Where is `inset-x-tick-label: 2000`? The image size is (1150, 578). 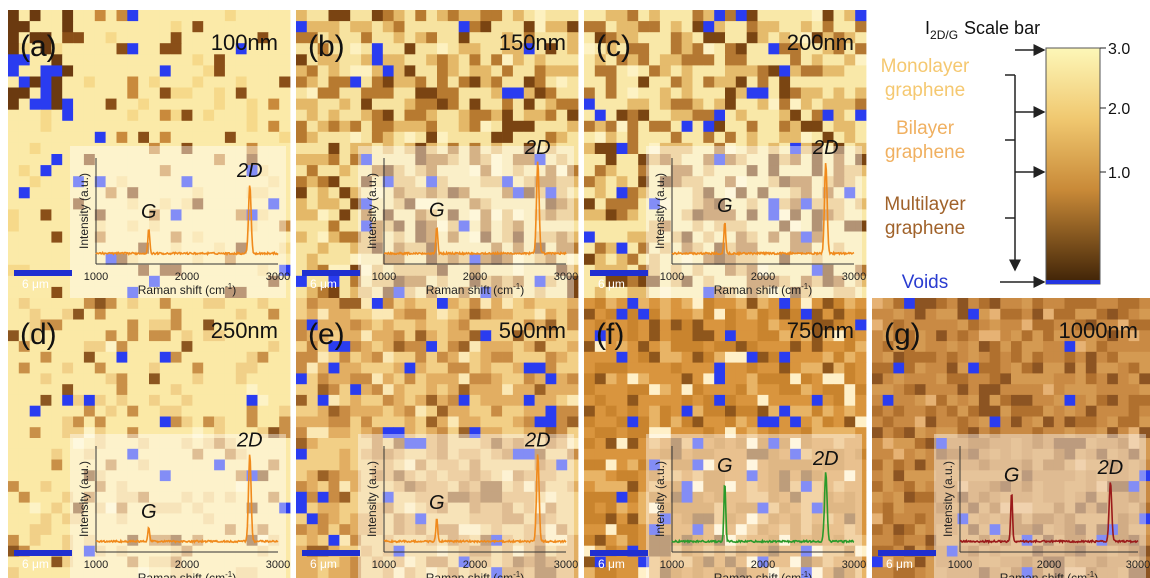
inset-x-tick-label: 2000 is located at coordinates (187, 565).